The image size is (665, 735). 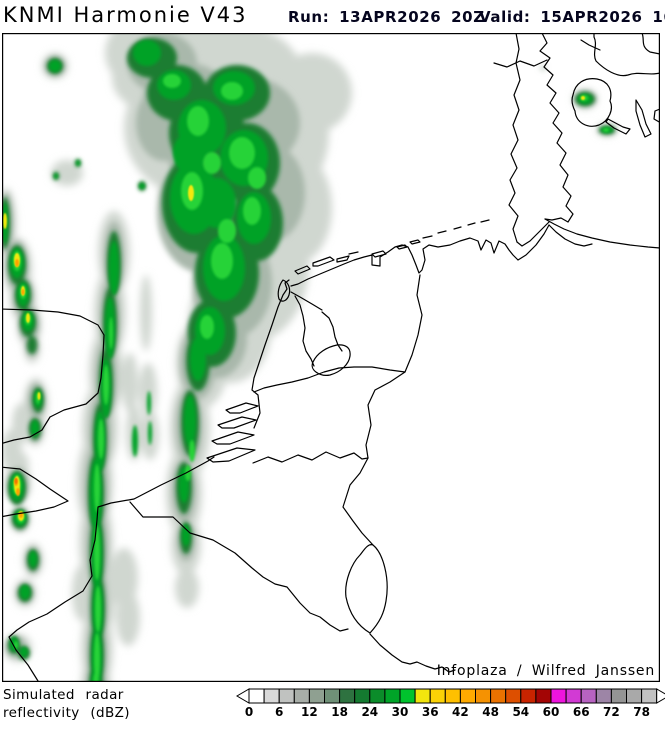 I want to click on colorbar-tick: 24, so click(x=369, y=712).